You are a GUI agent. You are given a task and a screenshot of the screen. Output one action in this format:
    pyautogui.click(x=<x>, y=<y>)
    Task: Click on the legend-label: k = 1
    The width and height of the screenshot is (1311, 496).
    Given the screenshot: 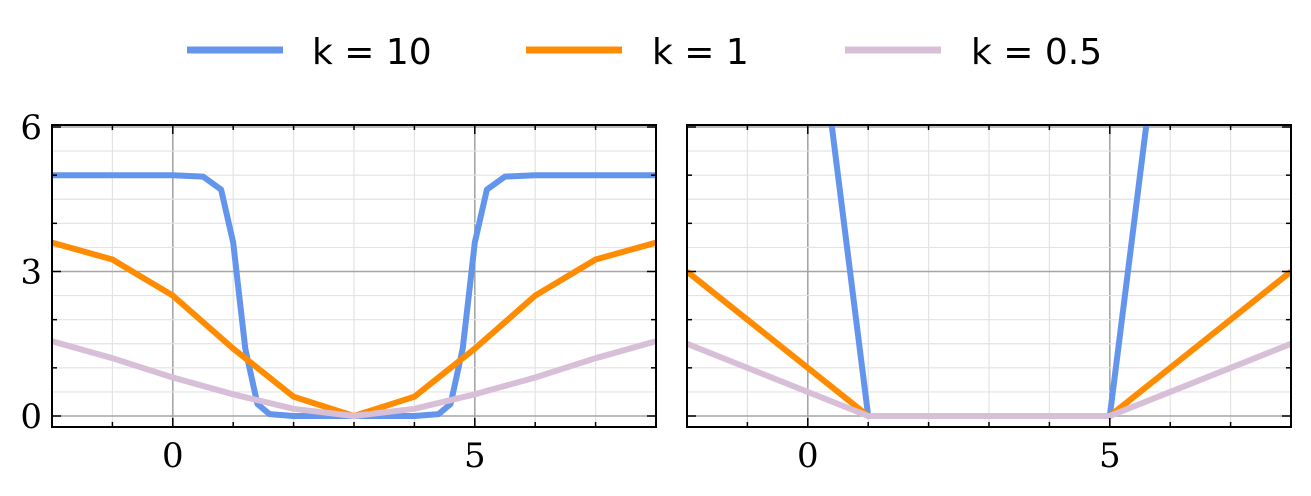 What is the action you would take?
    pyautogui.click(x=700, y=52)
    